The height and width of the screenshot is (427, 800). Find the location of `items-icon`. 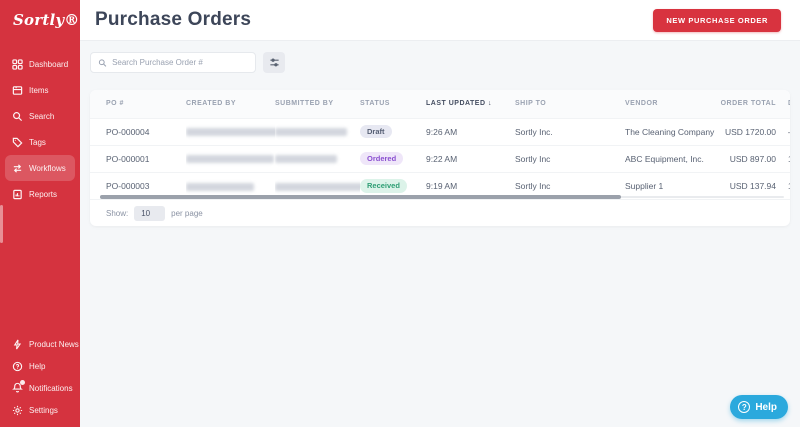

items-icon is located at coordinates (17, 90).